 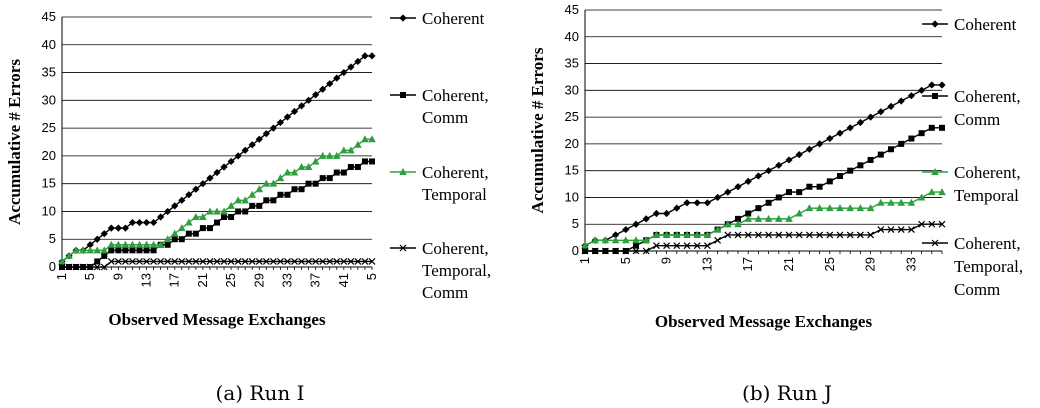 What do you see at coordinates (870, 264) in the screenshot?
I see `x-tick-label: 29` at bounding box center [870, 264].